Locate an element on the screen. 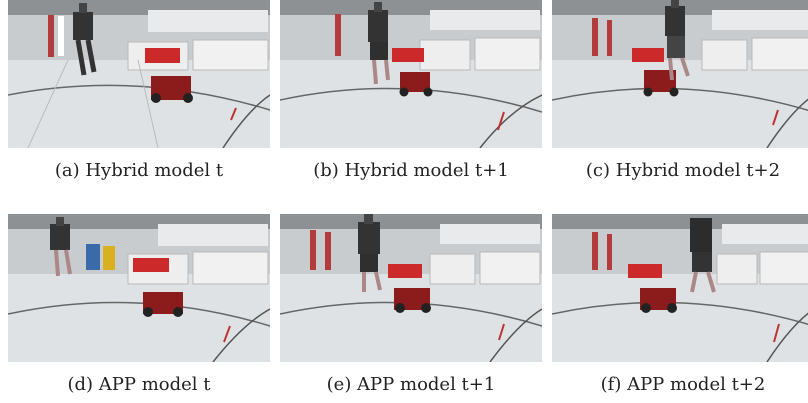 Image resolution: width=808 pixels, height=403 pixels. caption-d: (d) APP model t is located at coordinates (139, 384).